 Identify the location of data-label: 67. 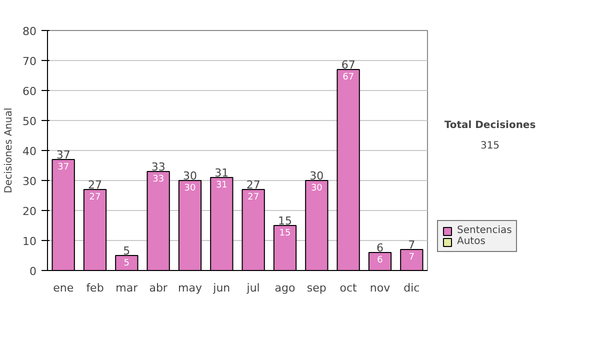
(348, 77).